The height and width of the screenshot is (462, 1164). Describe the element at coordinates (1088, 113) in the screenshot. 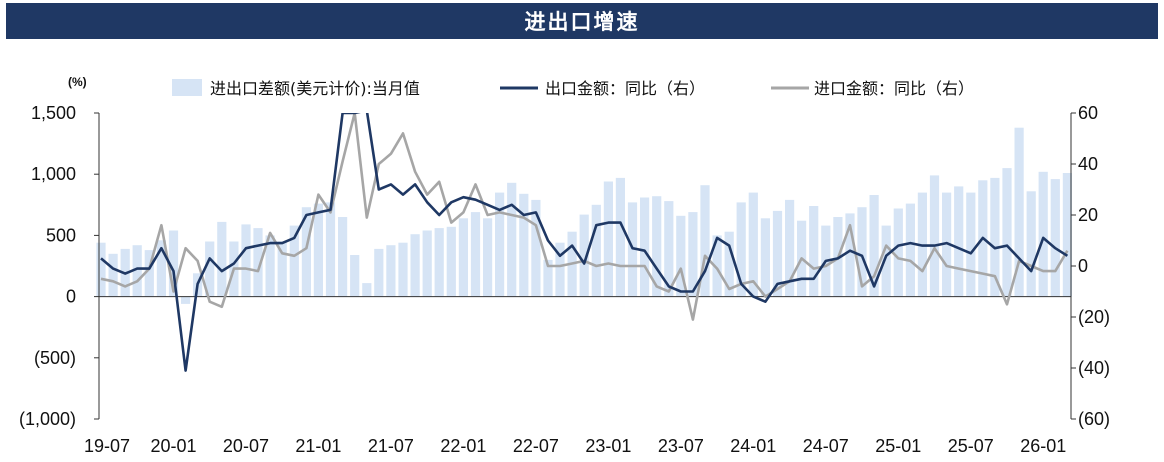

I see `right-tick-label: 60` at that location.